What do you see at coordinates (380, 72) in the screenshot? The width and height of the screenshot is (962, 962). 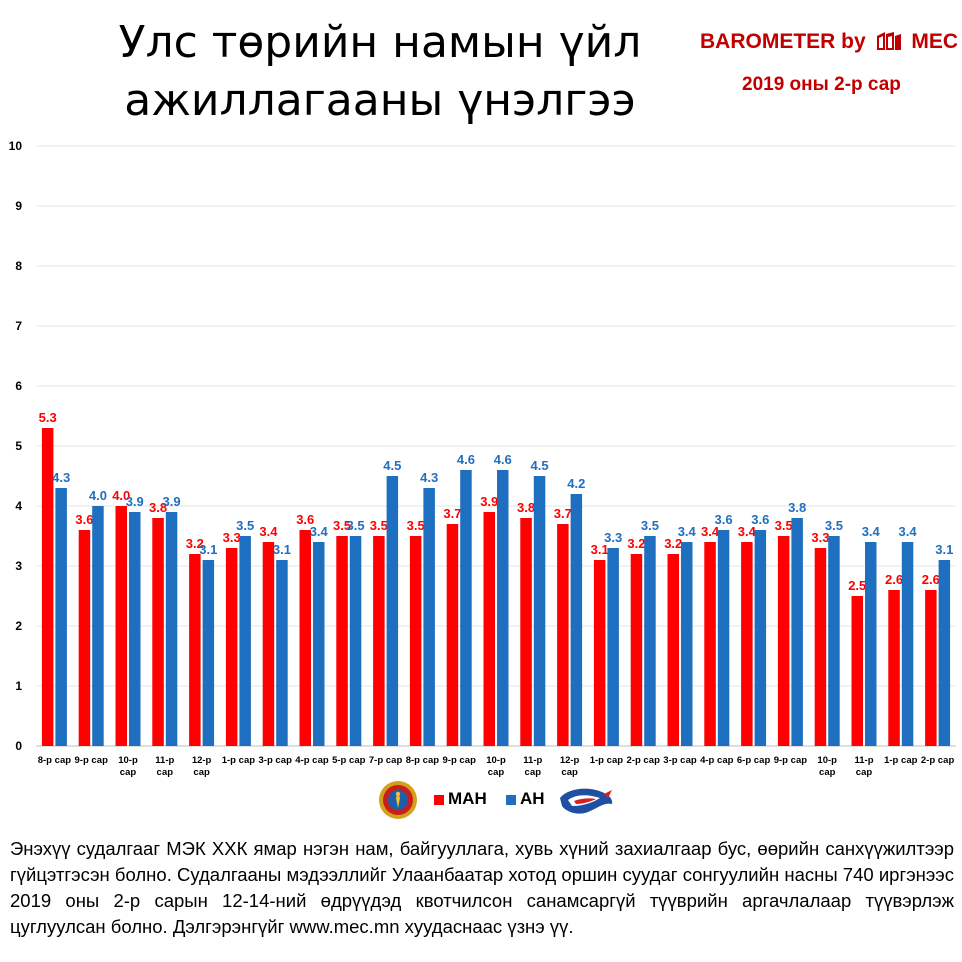 I see `chart-title: Улс төрийн намын үйл ажиллагааны үнэлгээ` at bounding box center [380, 72].